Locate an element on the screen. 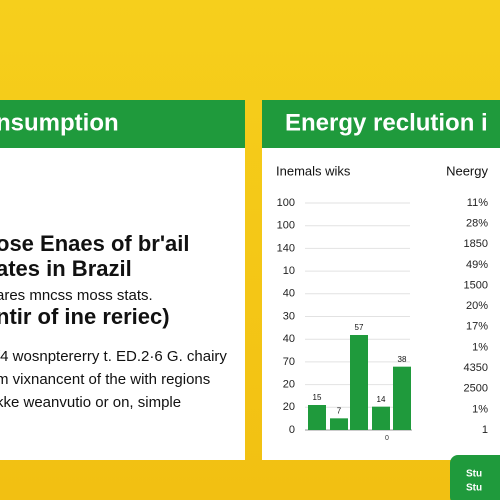  left-header-bar is located at coordinates (122, 124).